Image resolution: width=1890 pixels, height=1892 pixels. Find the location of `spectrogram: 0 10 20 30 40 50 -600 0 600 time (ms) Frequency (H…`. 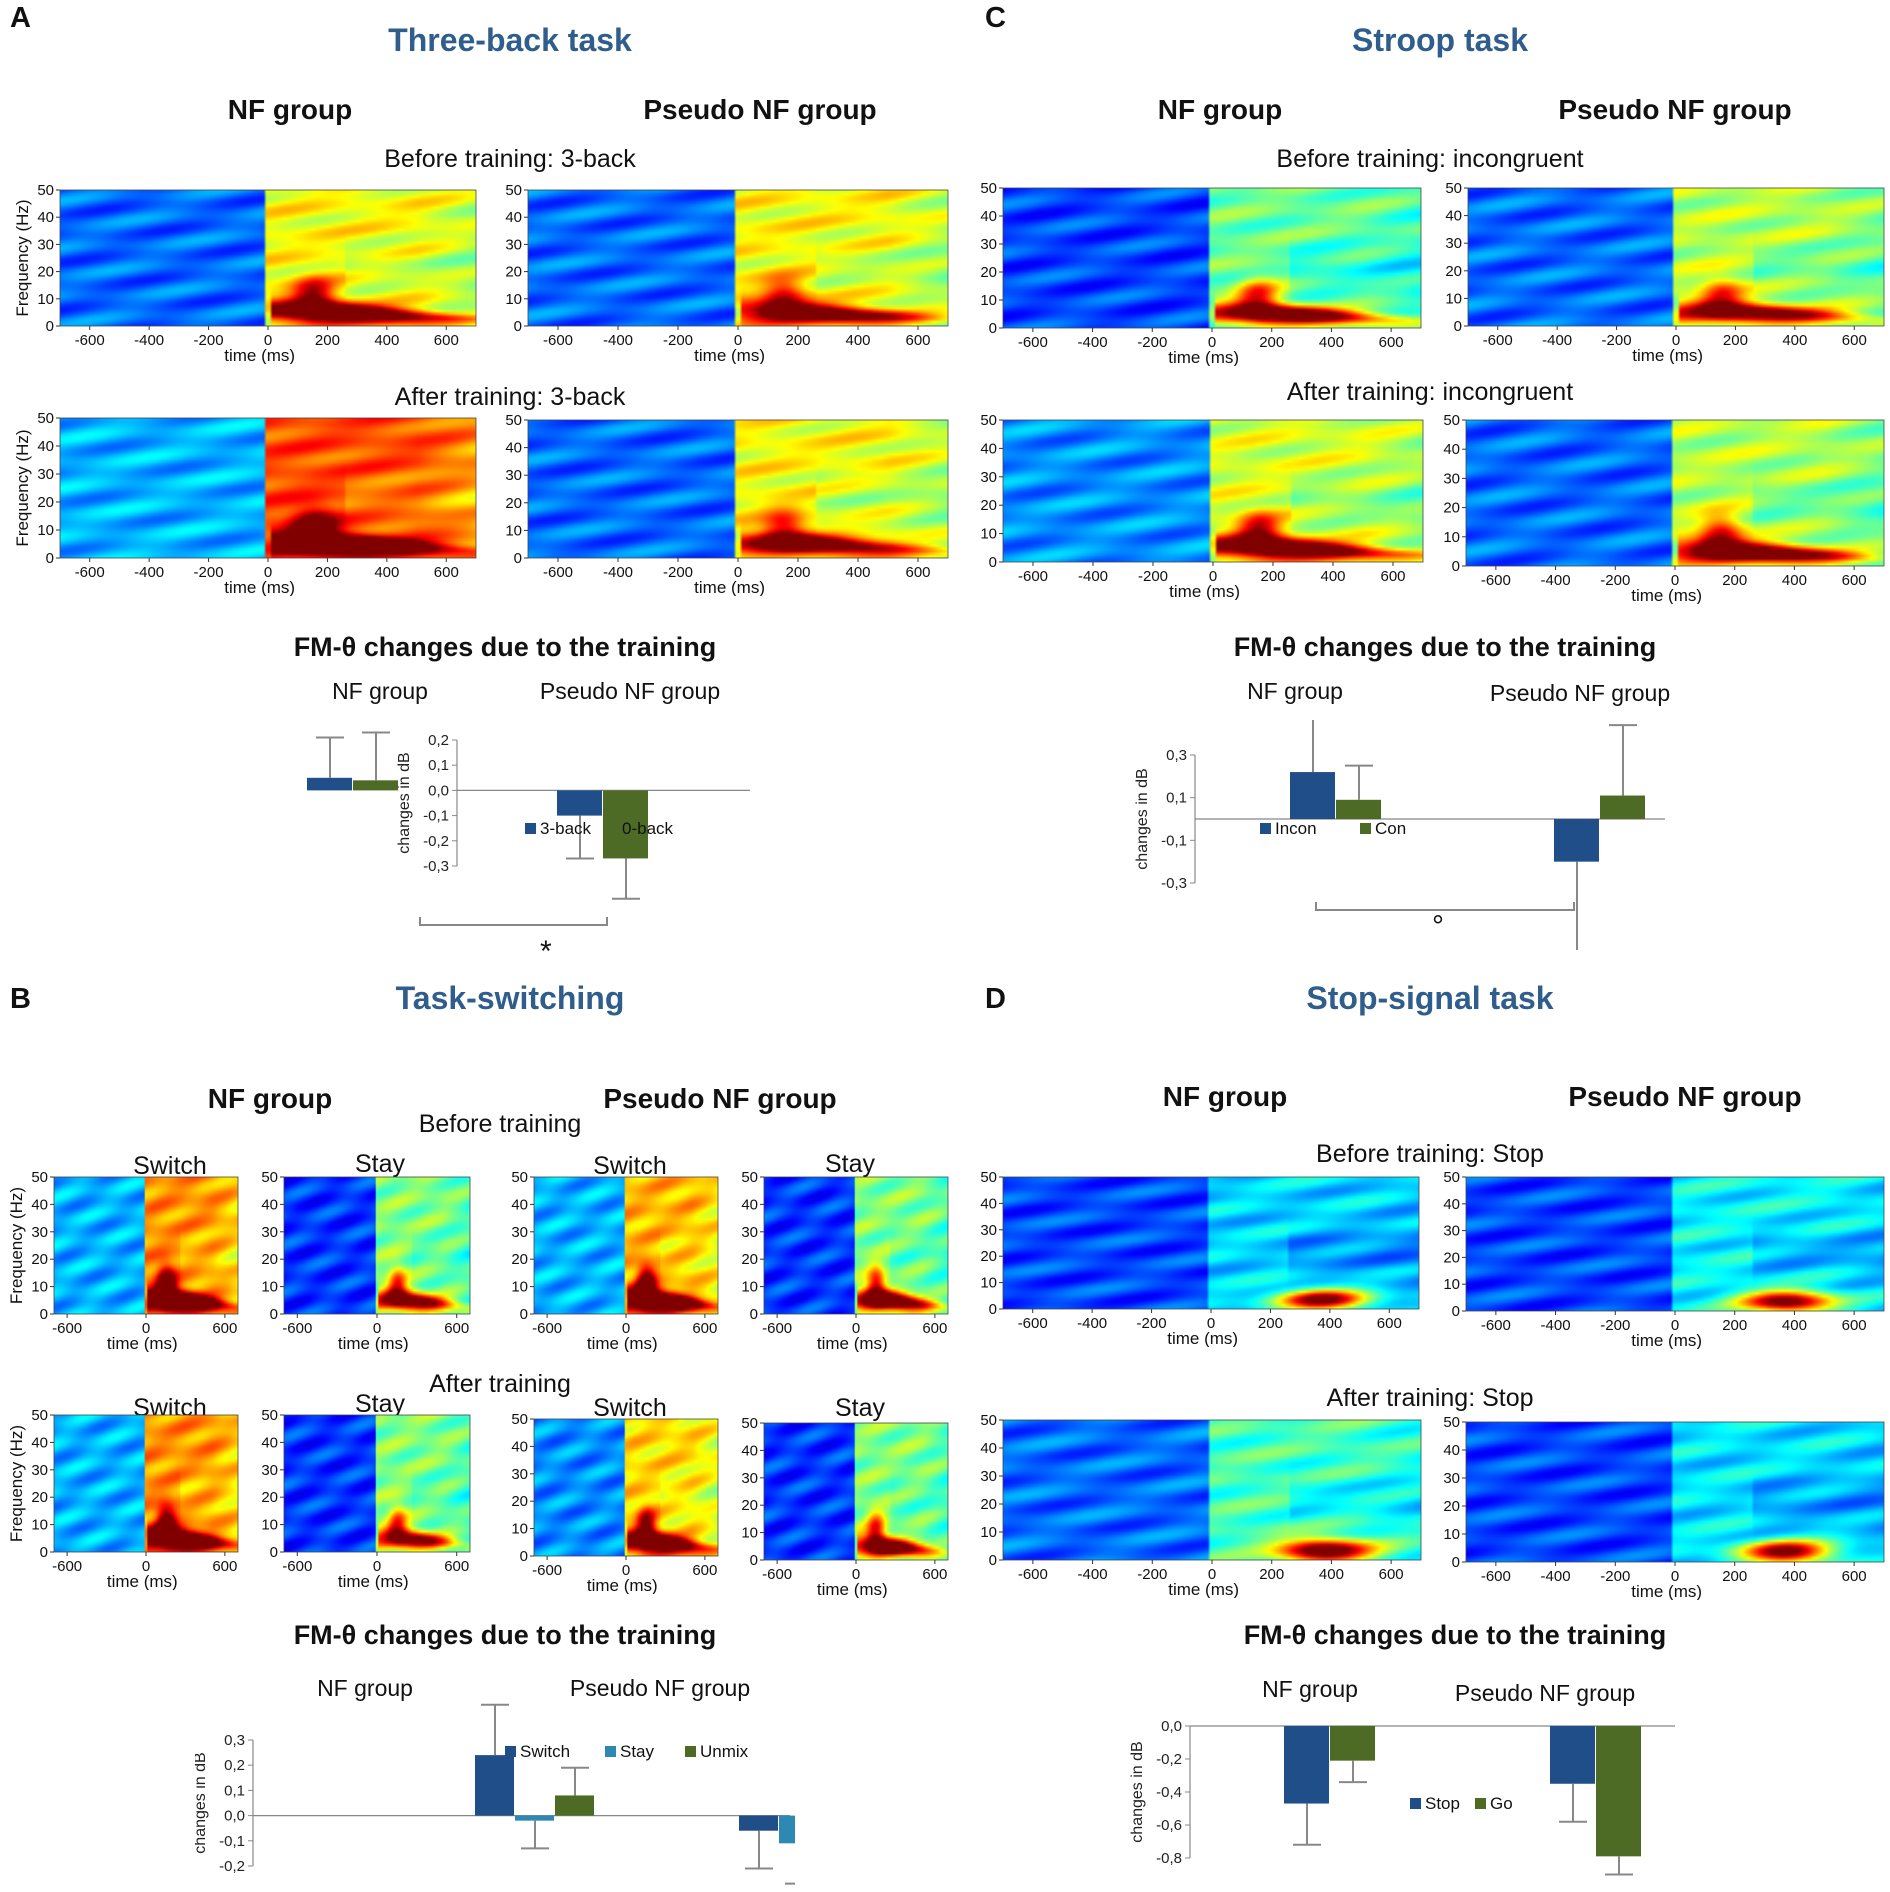

spectrogram: 0 10 20 30 40 50 -600 0 600 time (ms) Frequency (H… is located at coordinates (124, 1261).